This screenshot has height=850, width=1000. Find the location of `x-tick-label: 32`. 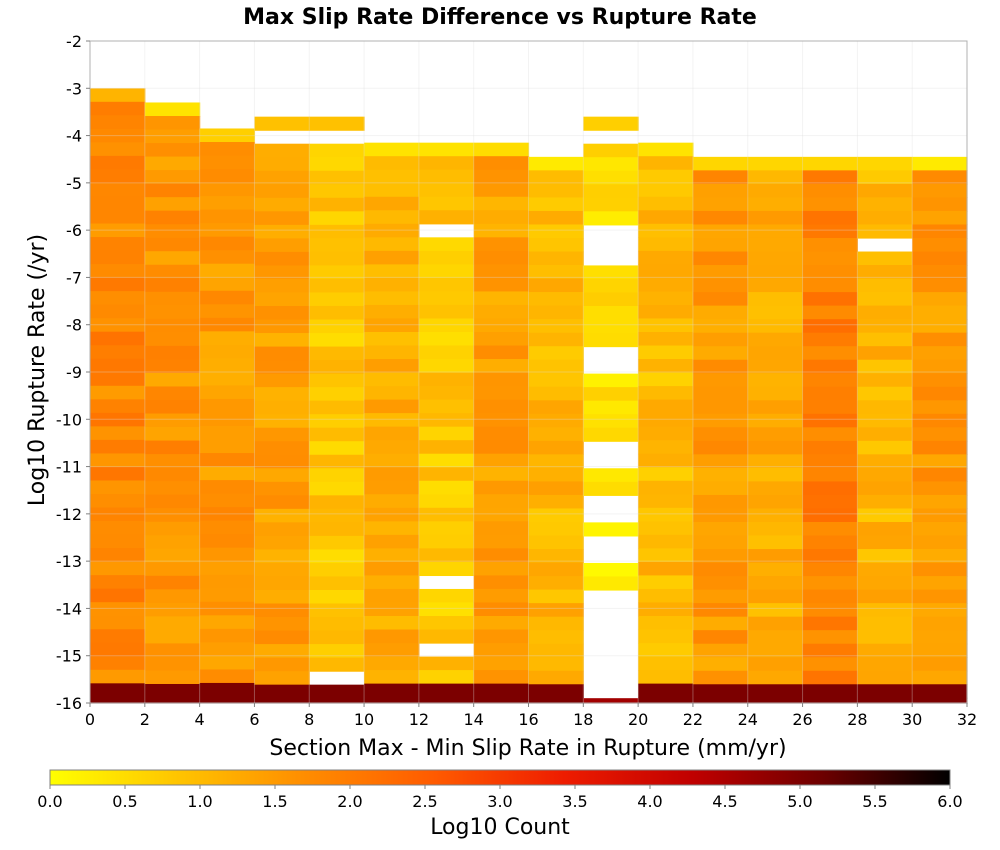

x-tick-label: 32 is located at coordinates (967, 719).